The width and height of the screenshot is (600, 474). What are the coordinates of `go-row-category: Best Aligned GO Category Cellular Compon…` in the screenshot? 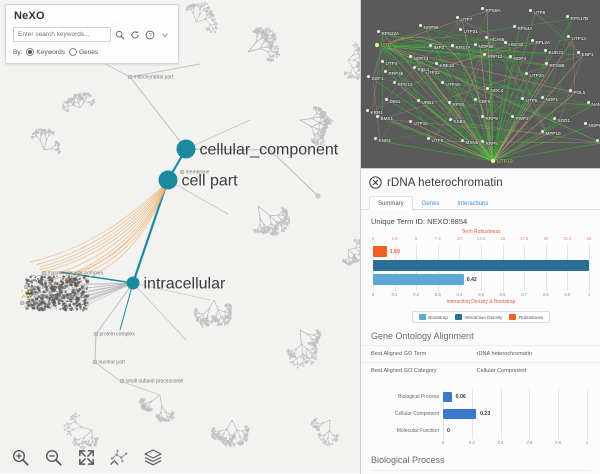 It's located at (480, 370).